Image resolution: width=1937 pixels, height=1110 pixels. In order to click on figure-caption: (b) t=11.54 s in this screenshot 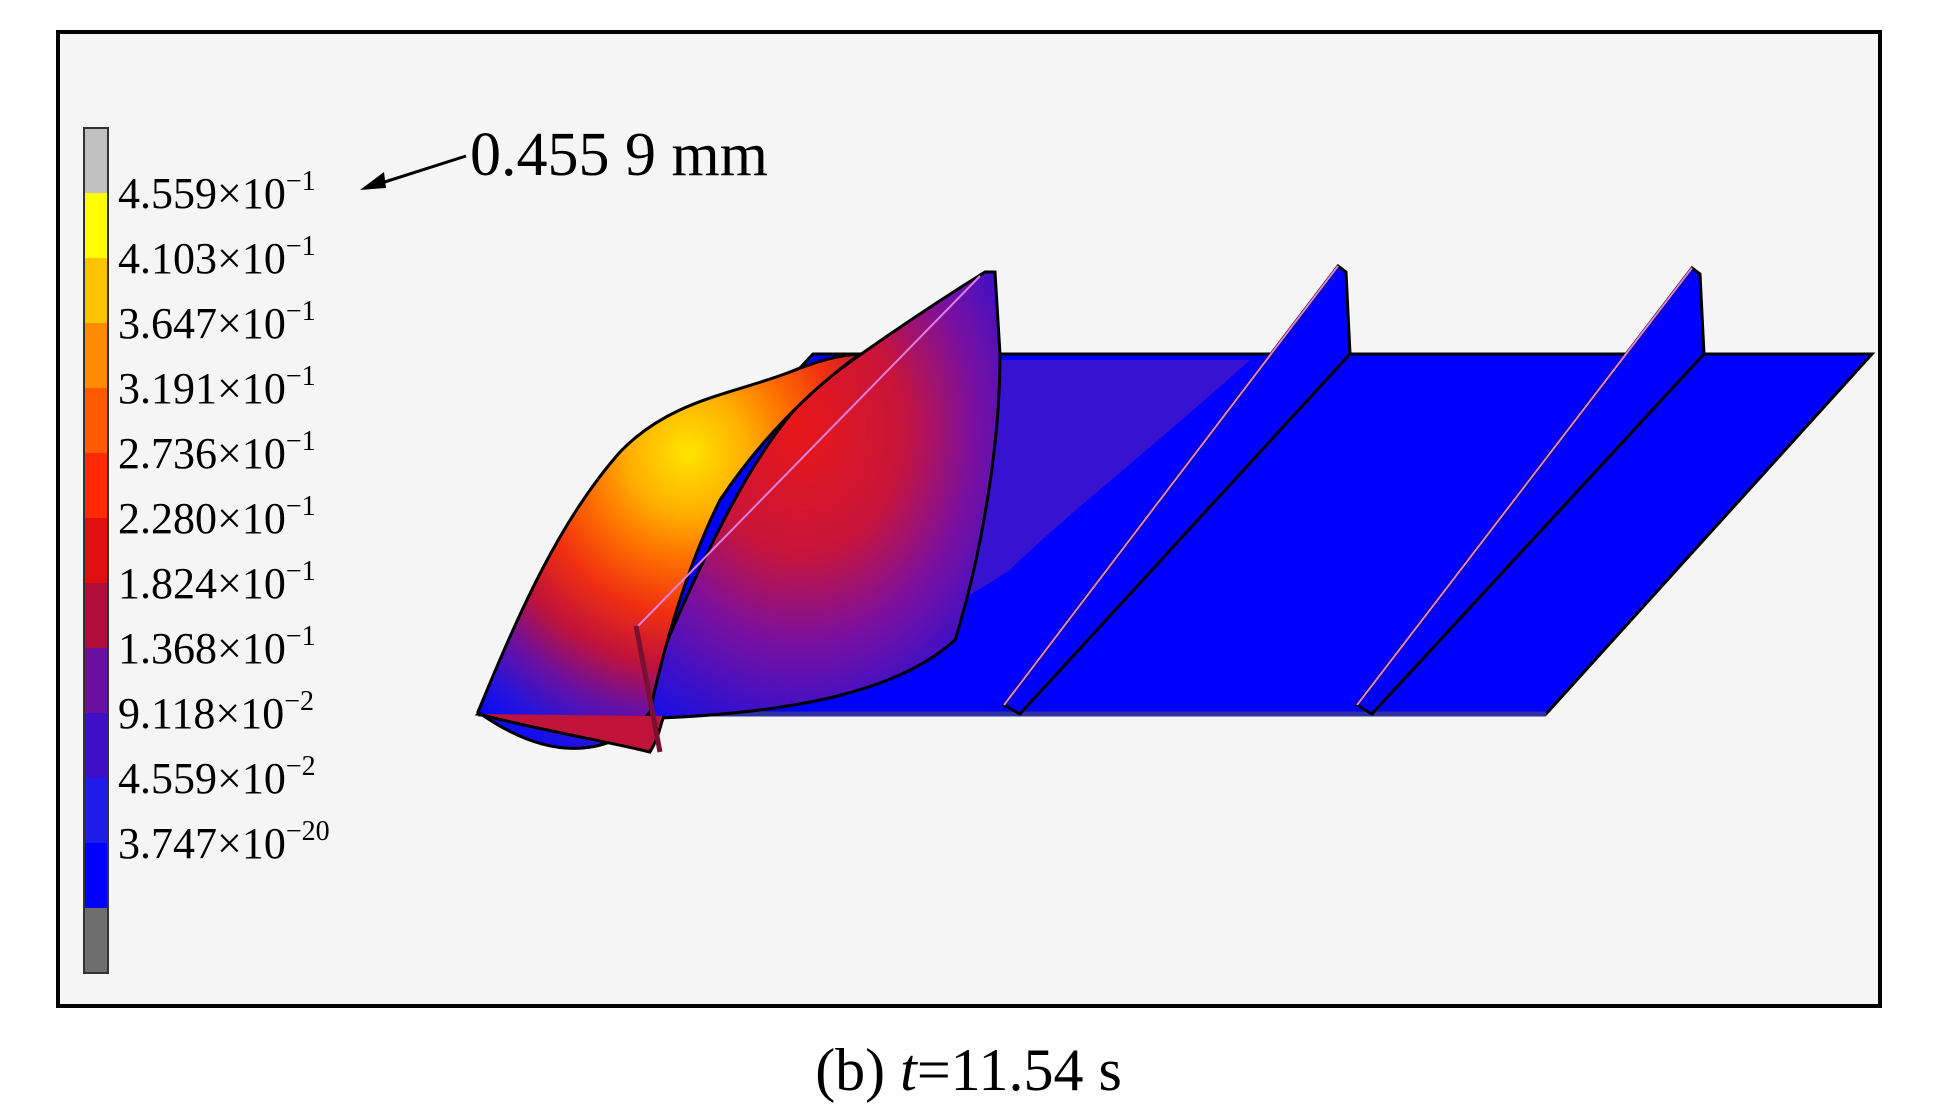, I will do `click(968, 1070)`.